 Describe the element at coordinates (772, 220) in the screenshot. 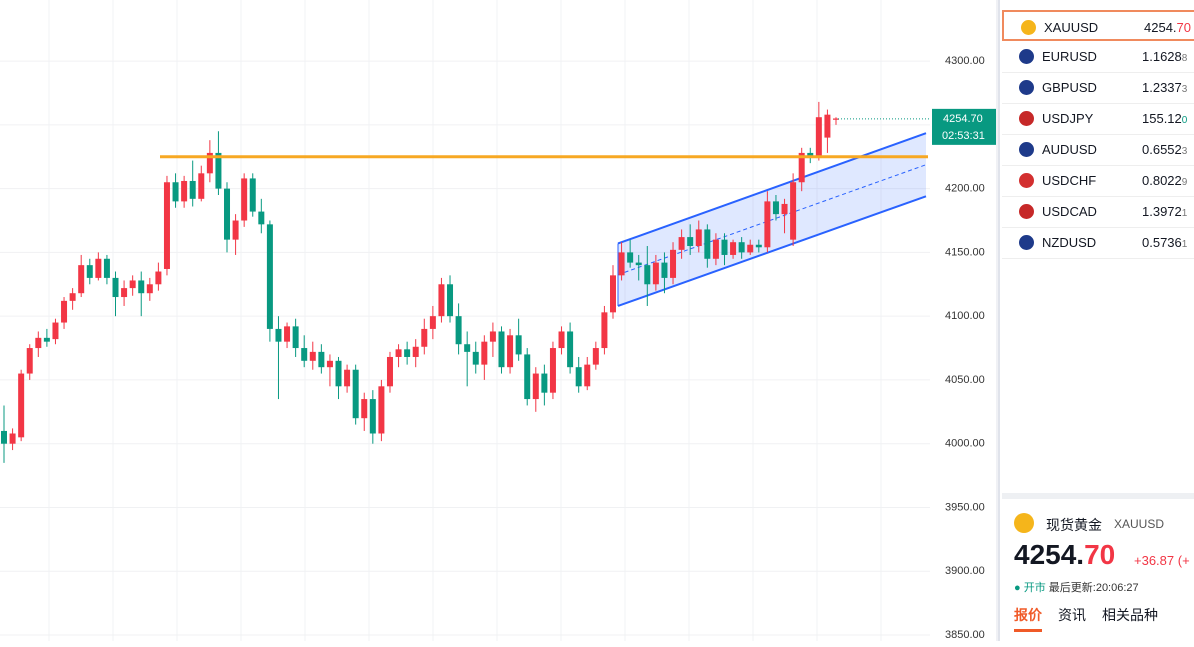

I see `channel-mid` at that location.